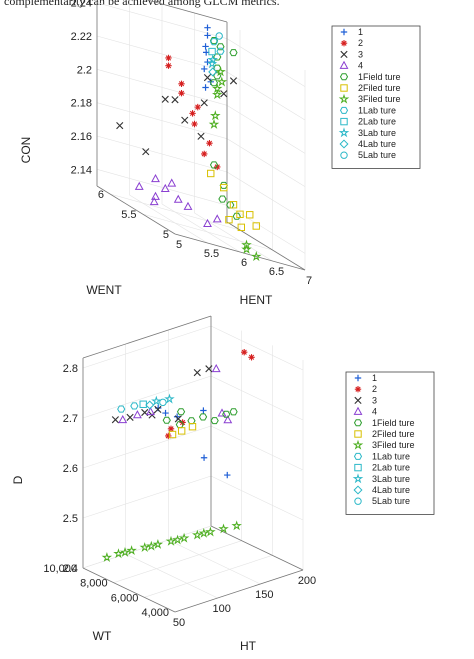  What do you see at coordinates (377, 155) in the screenshot?
I see `legend-entry: 5Lab ture` at bounding box center [377, 155].